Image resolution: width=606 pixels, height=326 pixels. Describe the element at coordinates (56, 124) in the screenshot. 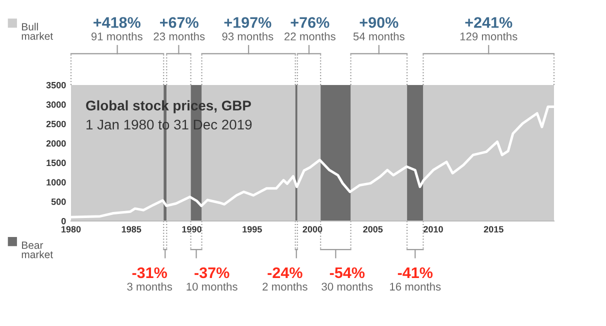

I see `y-tick-label: 2500` at that location.